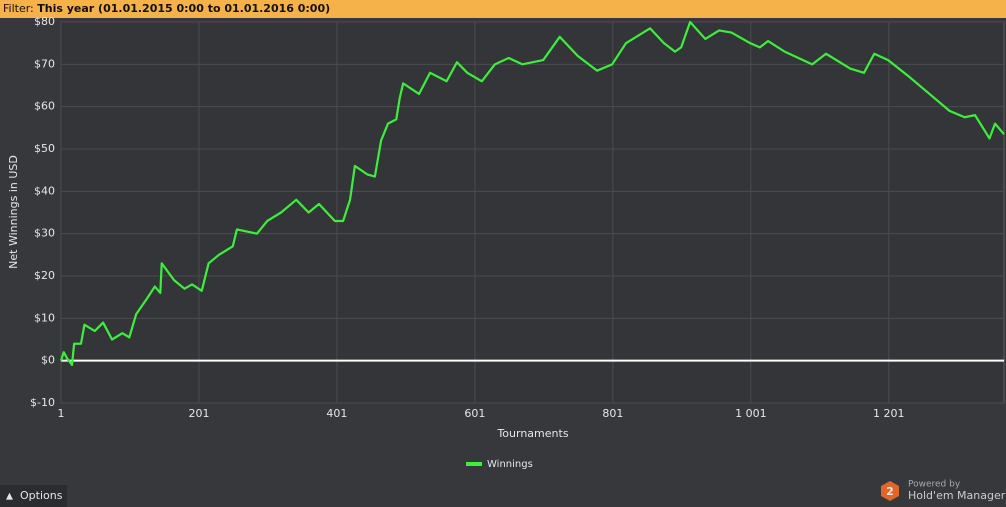 The width and height of the screenshot is (1006, 507). What do you see at coordinates (474, 413) in the screenshot?
I see `x-tick-label: 601` at bounding box center [474, 413].